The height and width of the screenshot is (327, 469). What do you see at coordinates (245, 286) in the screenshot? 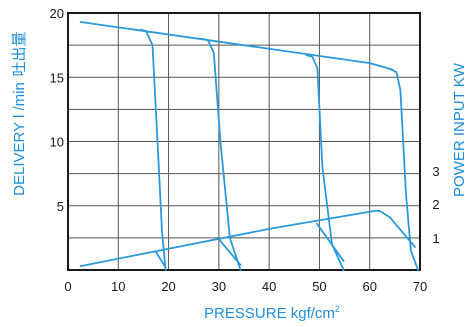
I see `x-tick-labels: 0 10 20 30 40 50 60 70` at bounding box center [245, 286].